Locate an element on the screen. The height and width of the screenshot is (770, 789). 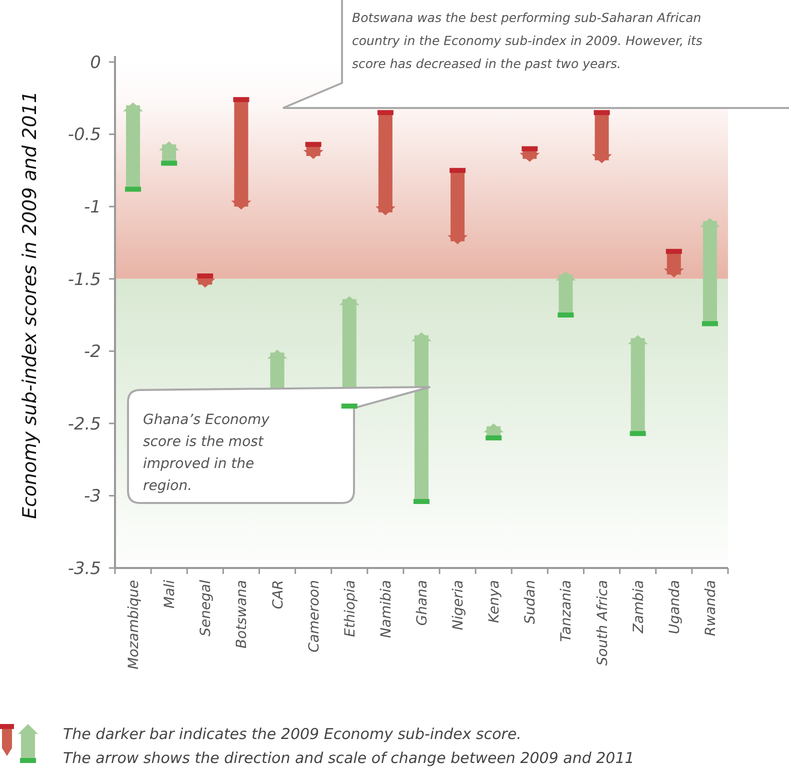
text: The darker bar indicates the 2009 Economy sub-index score. is located at coordinates (292, 734).